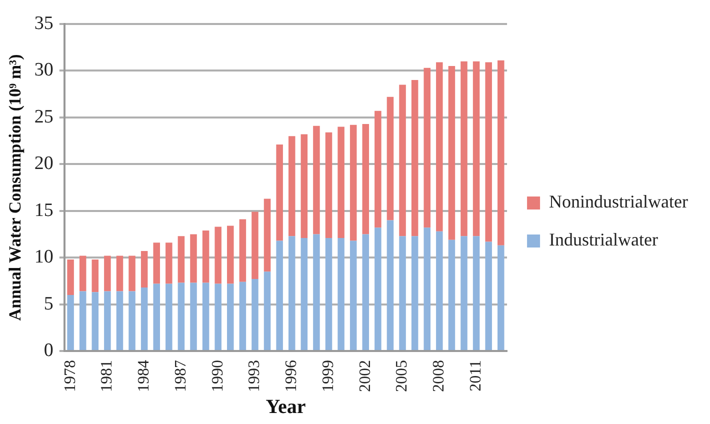 Image resolution: width=710 pixels, height=424 pixels. I want to click on x-tick-label: 1981, so click(107, 376).